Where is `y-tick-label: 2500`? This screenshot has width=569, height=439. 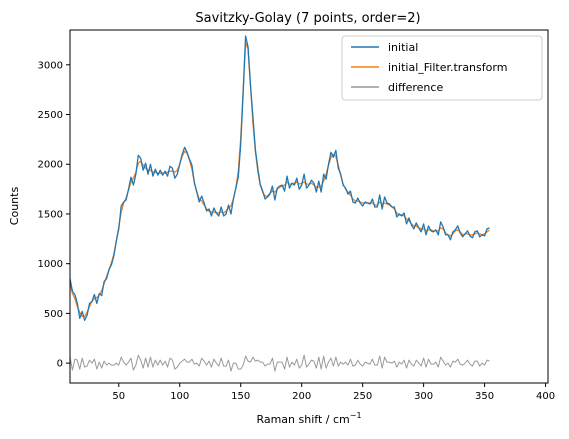 y-tick-label: 2500 is located at coordinates (50, 115).